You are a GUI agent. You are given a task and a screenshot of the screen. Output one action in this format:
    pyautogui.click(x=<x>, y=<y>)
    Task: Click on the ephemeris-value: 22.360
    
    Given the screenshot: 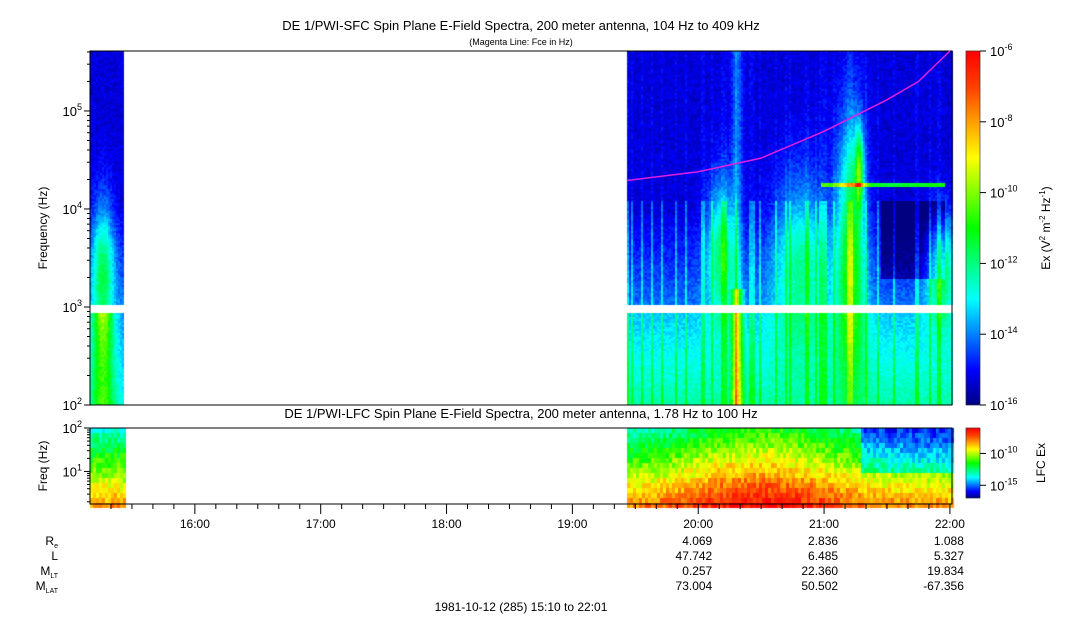 What is the action you would take?
    pyautogui.click(x=819, y=571)
    